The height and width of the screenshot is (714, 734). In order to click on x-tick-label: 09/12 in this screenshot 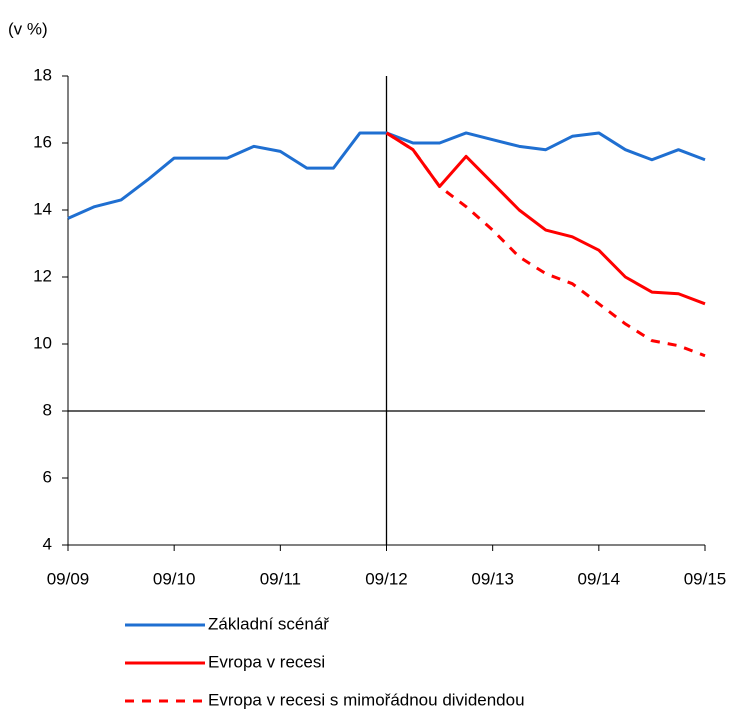, I will do `click(386, 578)`.